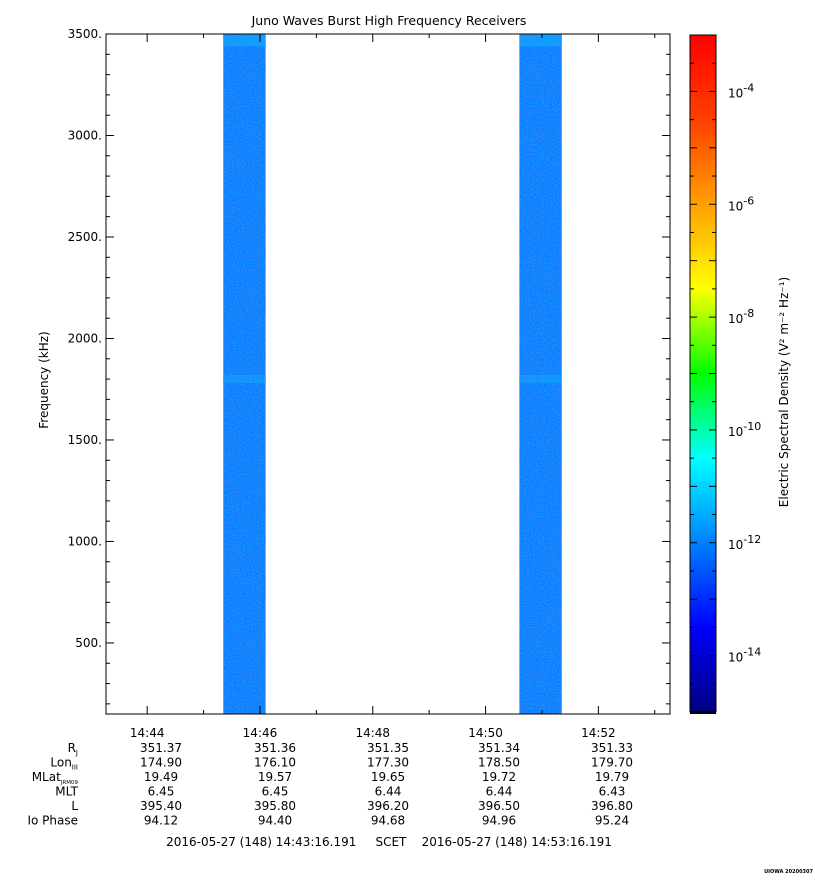  I want to click on x-tick-label: 14:48, so click(372, 733).